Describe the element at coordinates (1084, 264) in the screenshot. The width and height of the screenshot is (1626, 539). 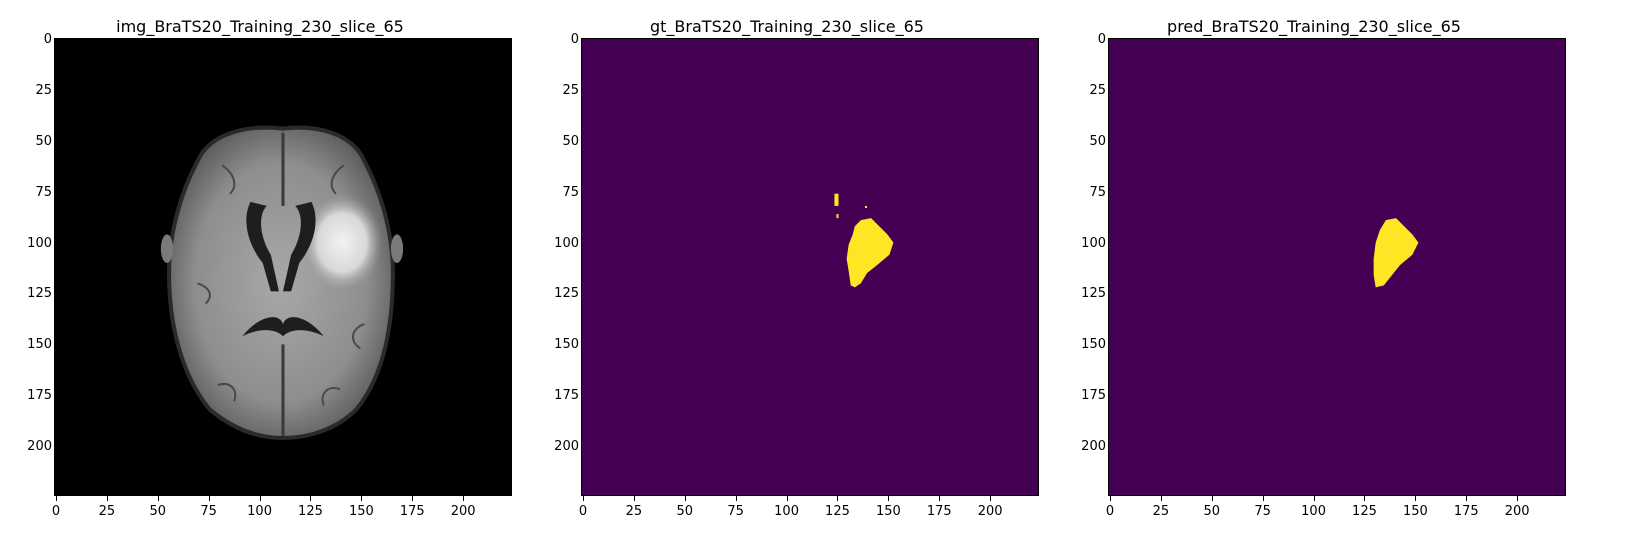
I see `y-axis-pred: 0 25 50 75 100 125 150 175 200` at that location.